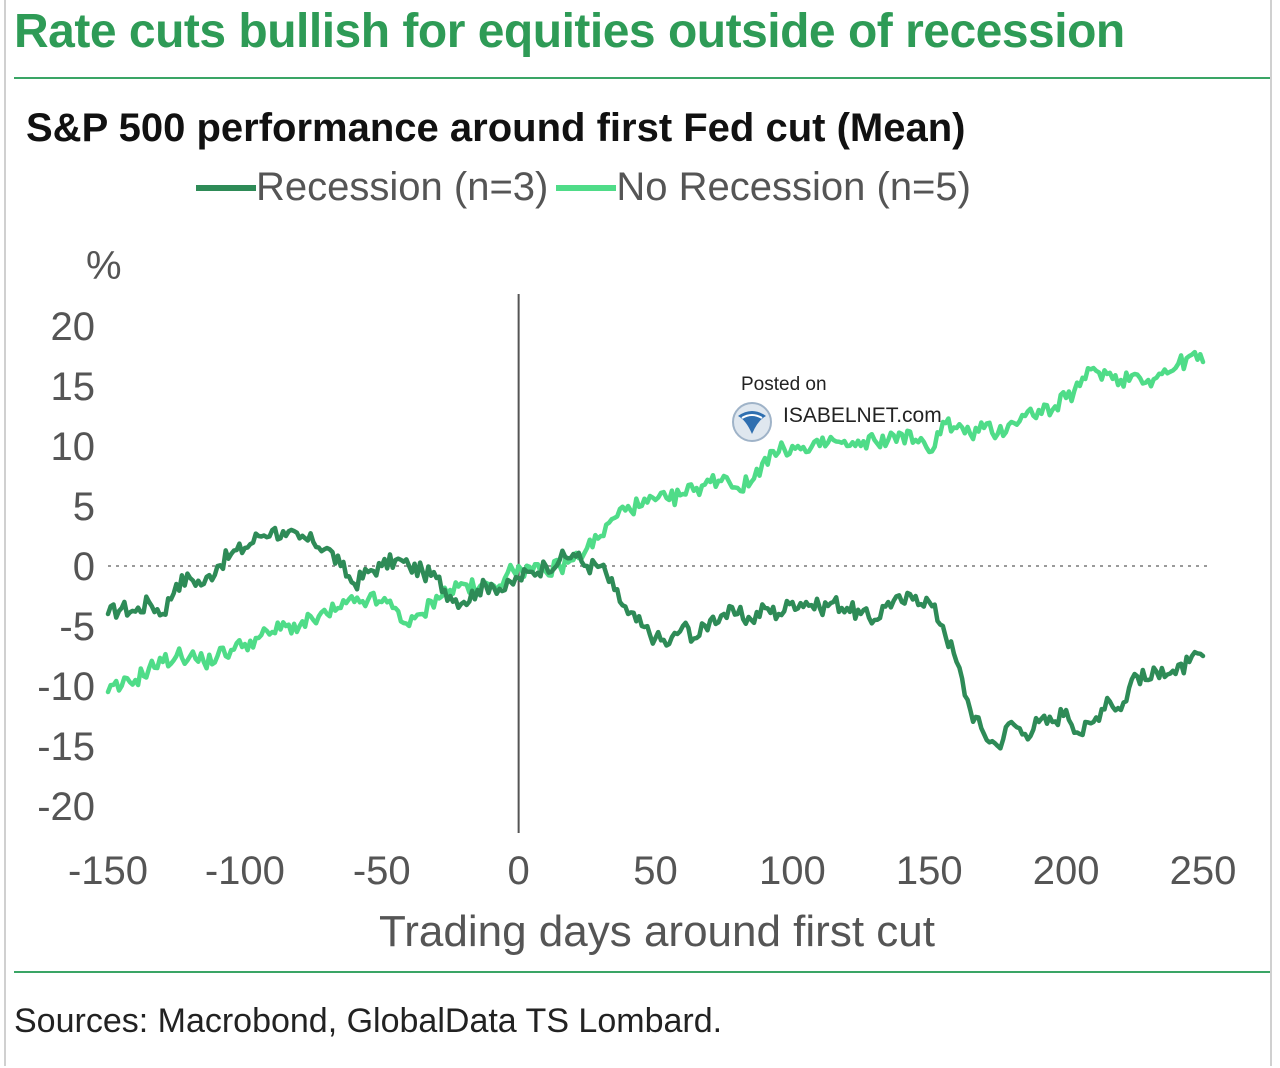  I want to click on x-tick-label: 200, so click(1066, 871).